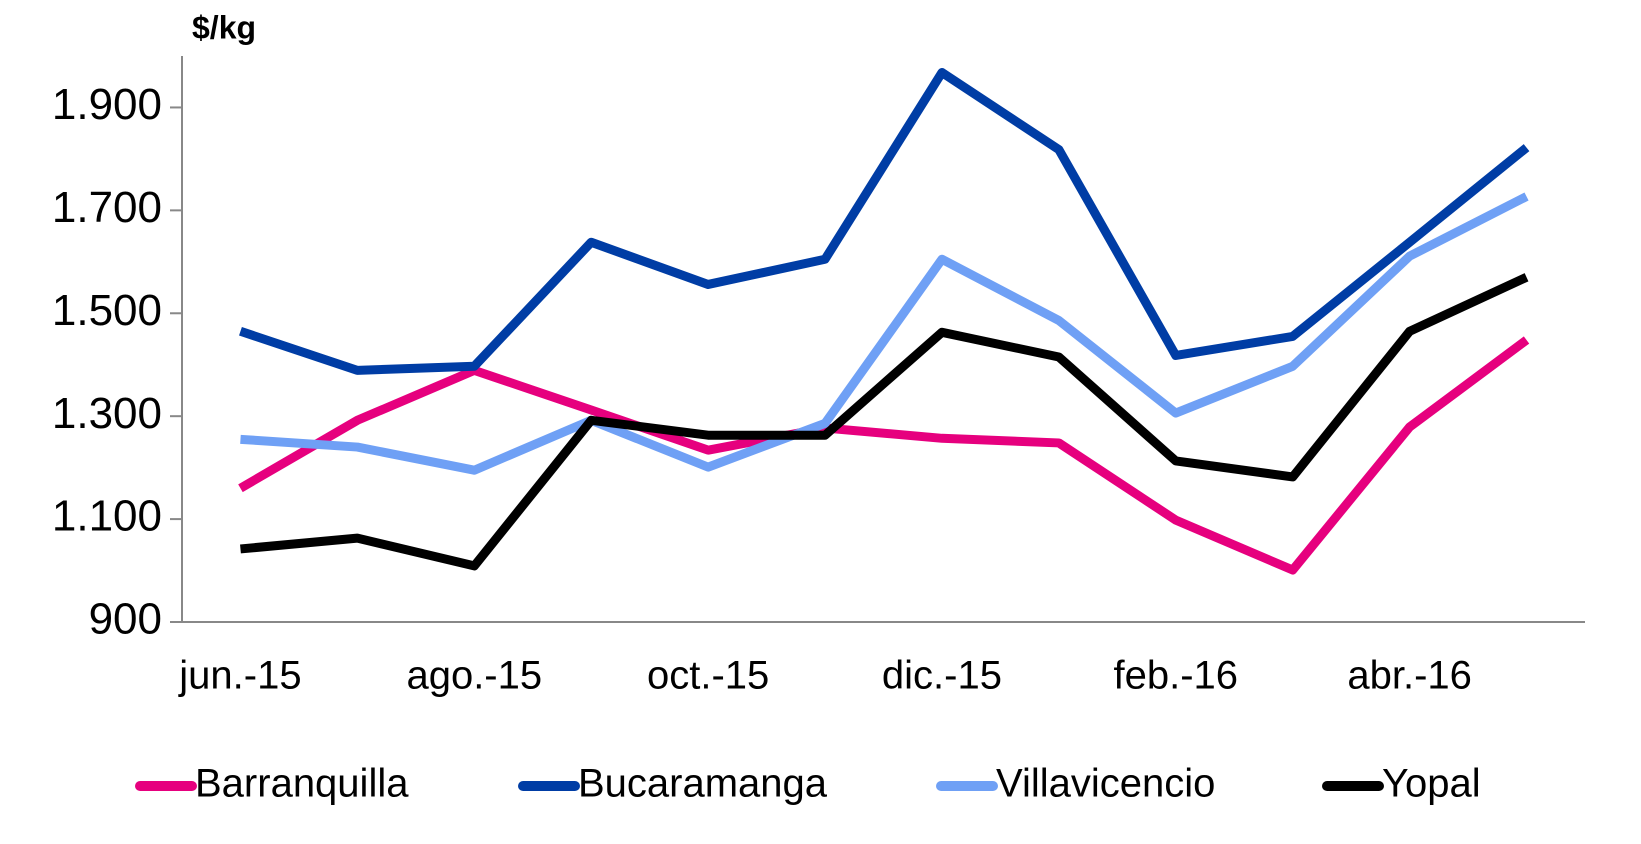  Describe the element at coordinates (107, 310) in the screenshot. I see `y-tick-label: 1.500` at that location.